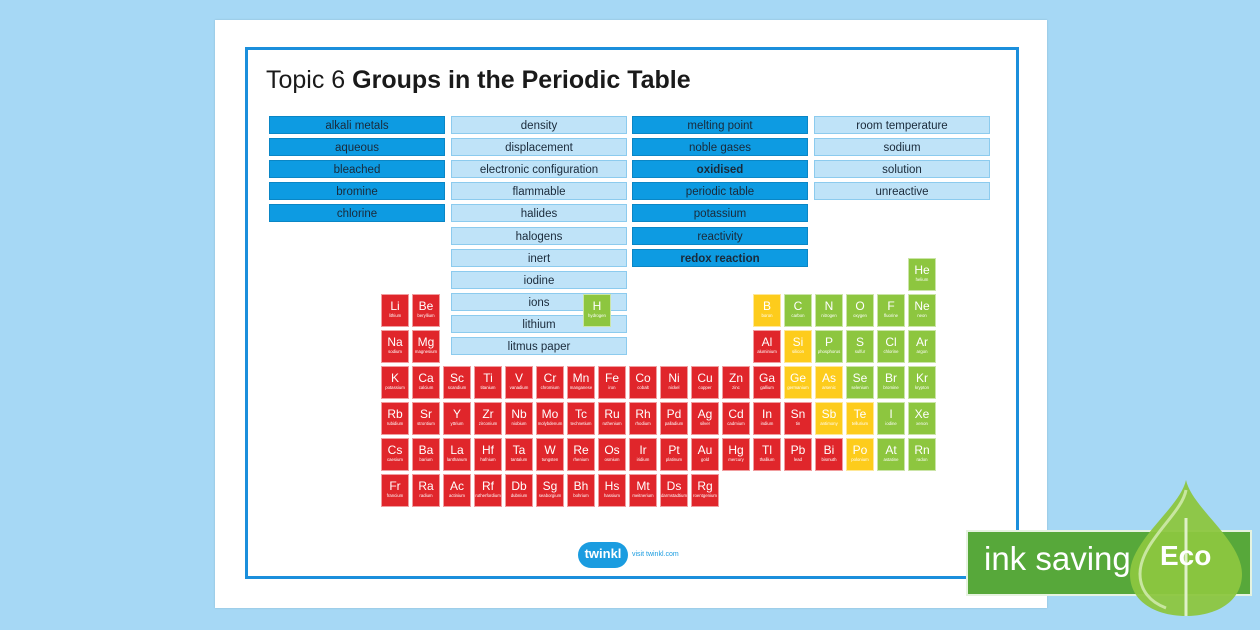  I want to click on page-title: Topic 6 Groups in the Periodic Table, so click(478, 80).